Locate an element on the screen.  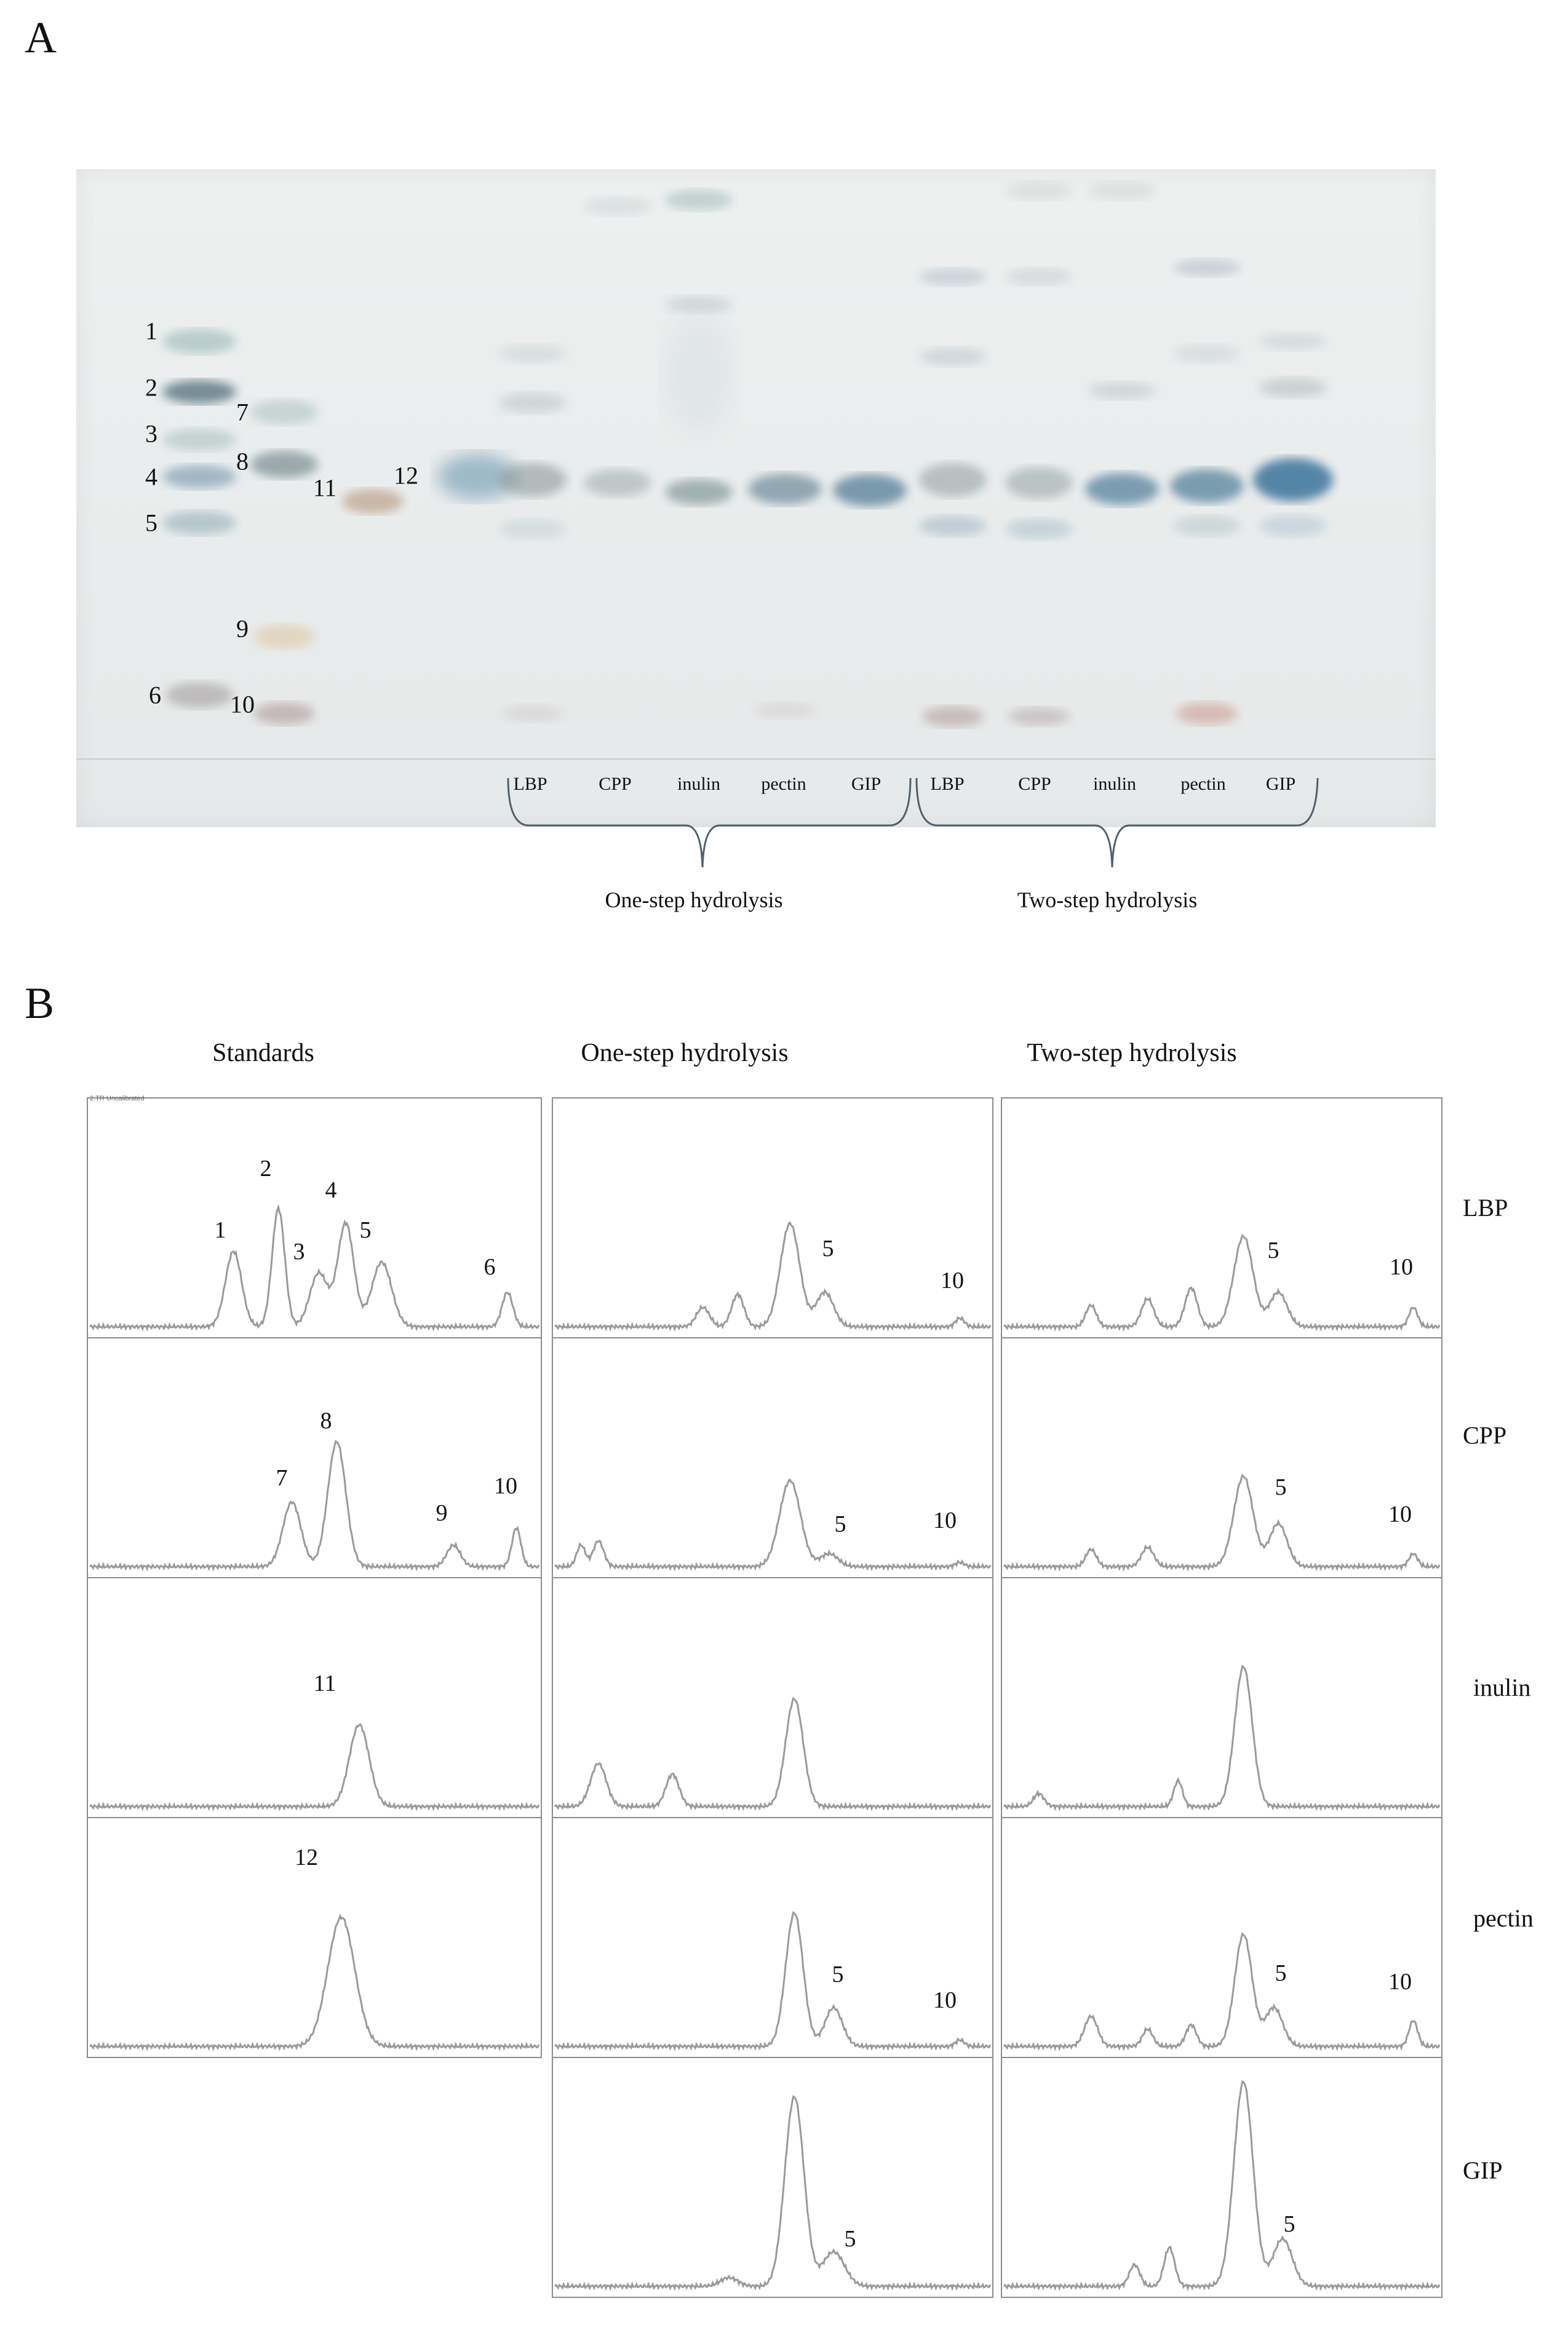
row-label-lbp: LBP is located at coordinates (1486, 1208).